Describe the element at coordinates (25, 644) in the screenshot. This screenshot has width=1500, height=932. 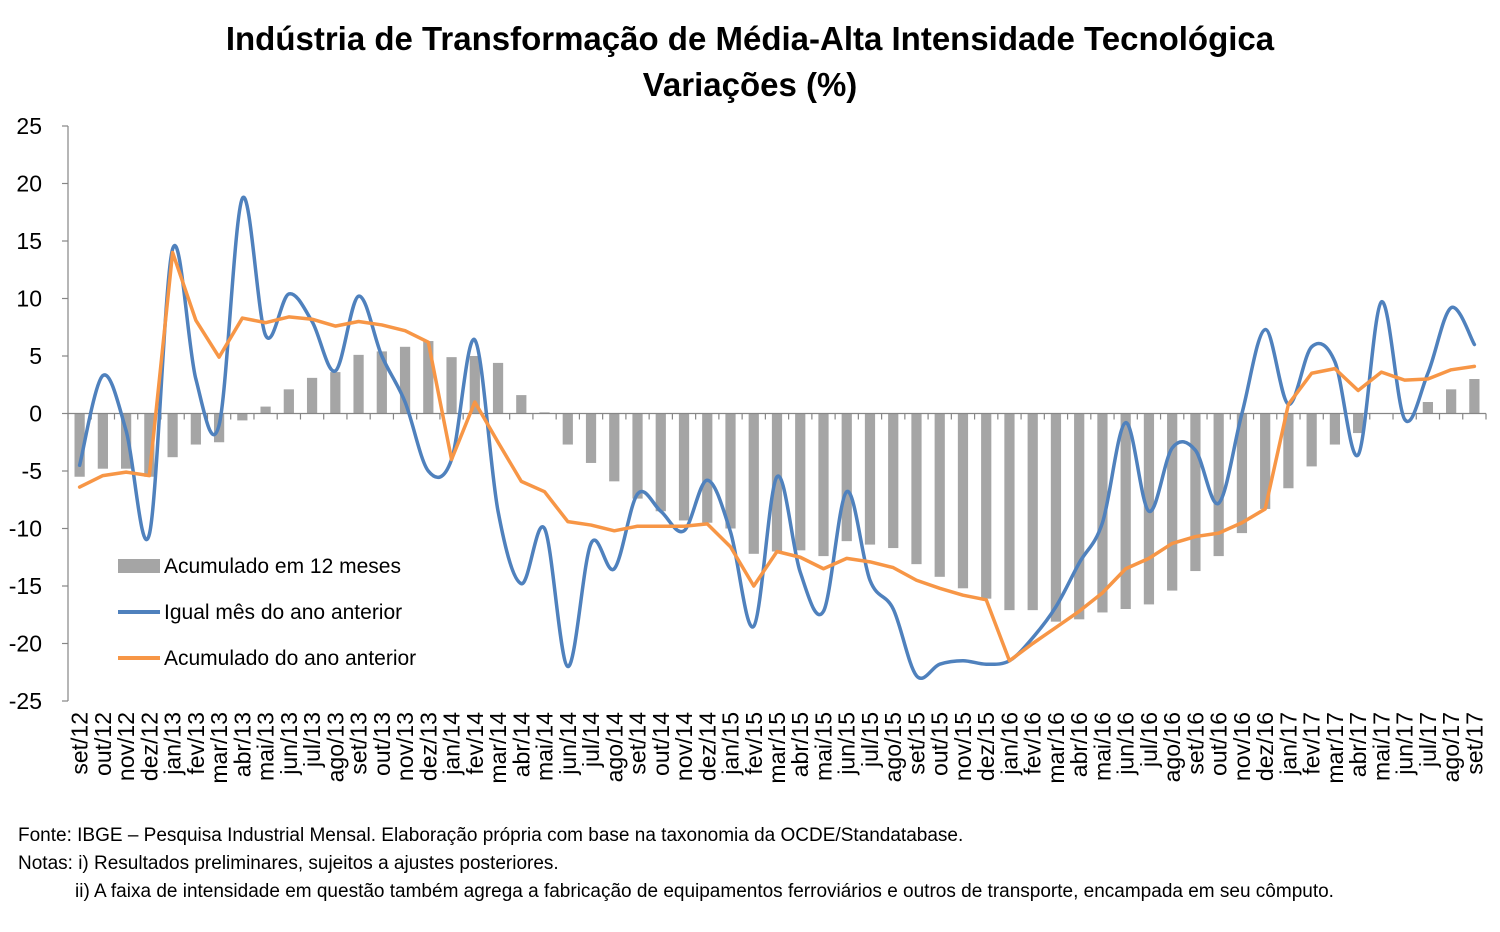
I see `y-tick-label: -20` at that location.